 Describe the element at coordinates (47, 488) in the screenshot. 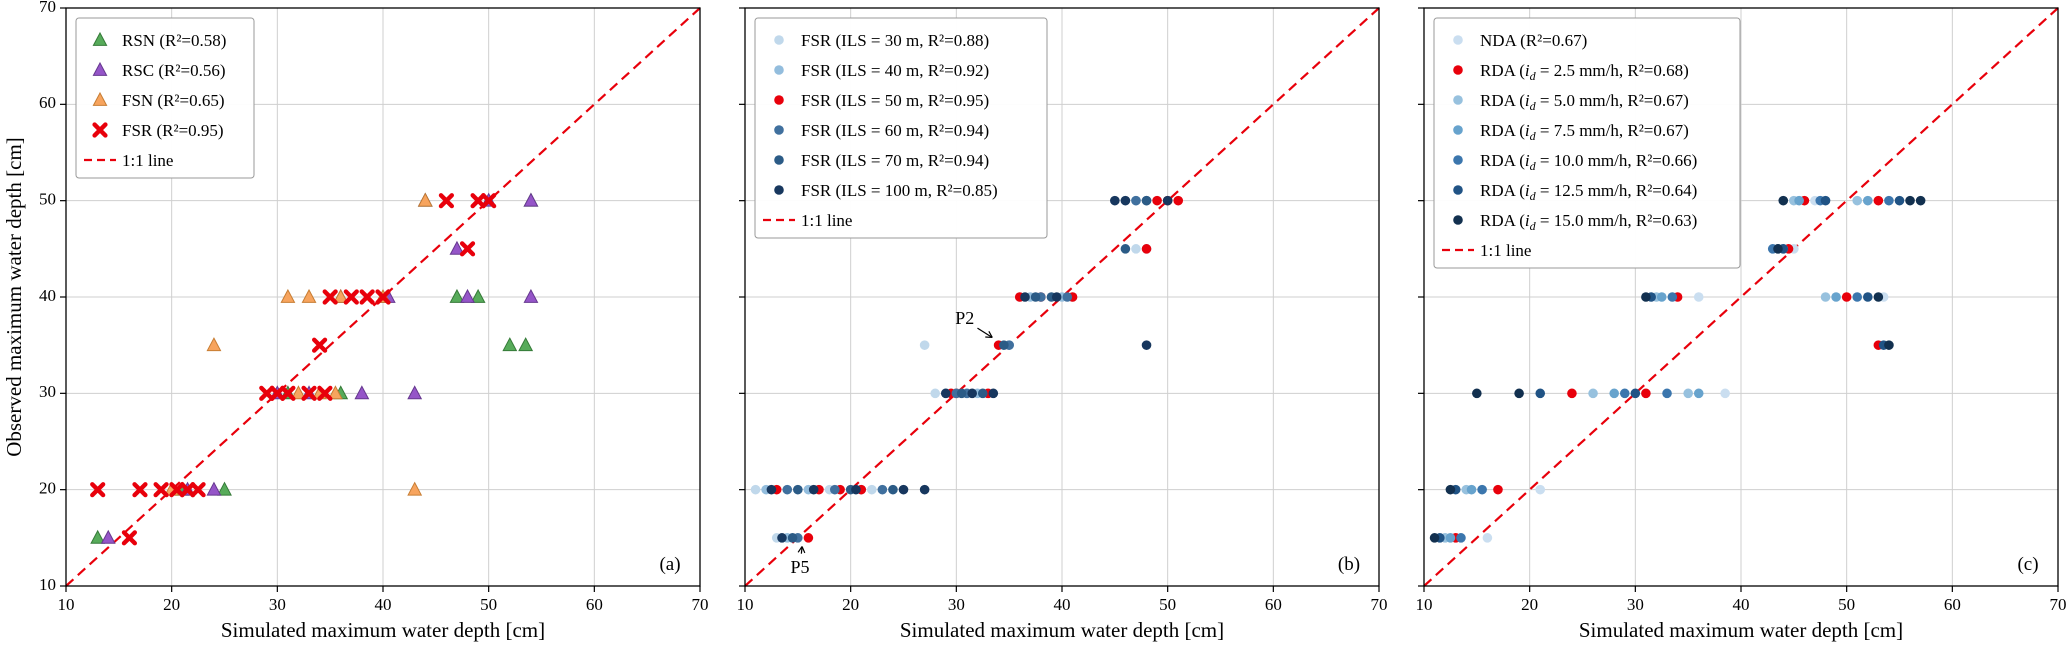

I see `y-tick-label: 20` at that location.